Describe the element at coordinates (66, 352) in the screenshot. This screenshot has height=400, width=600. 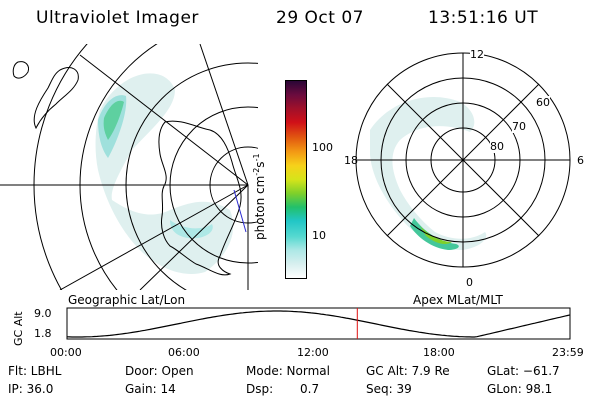
I see `altitude-xtick-0000: 00:00` at that location.